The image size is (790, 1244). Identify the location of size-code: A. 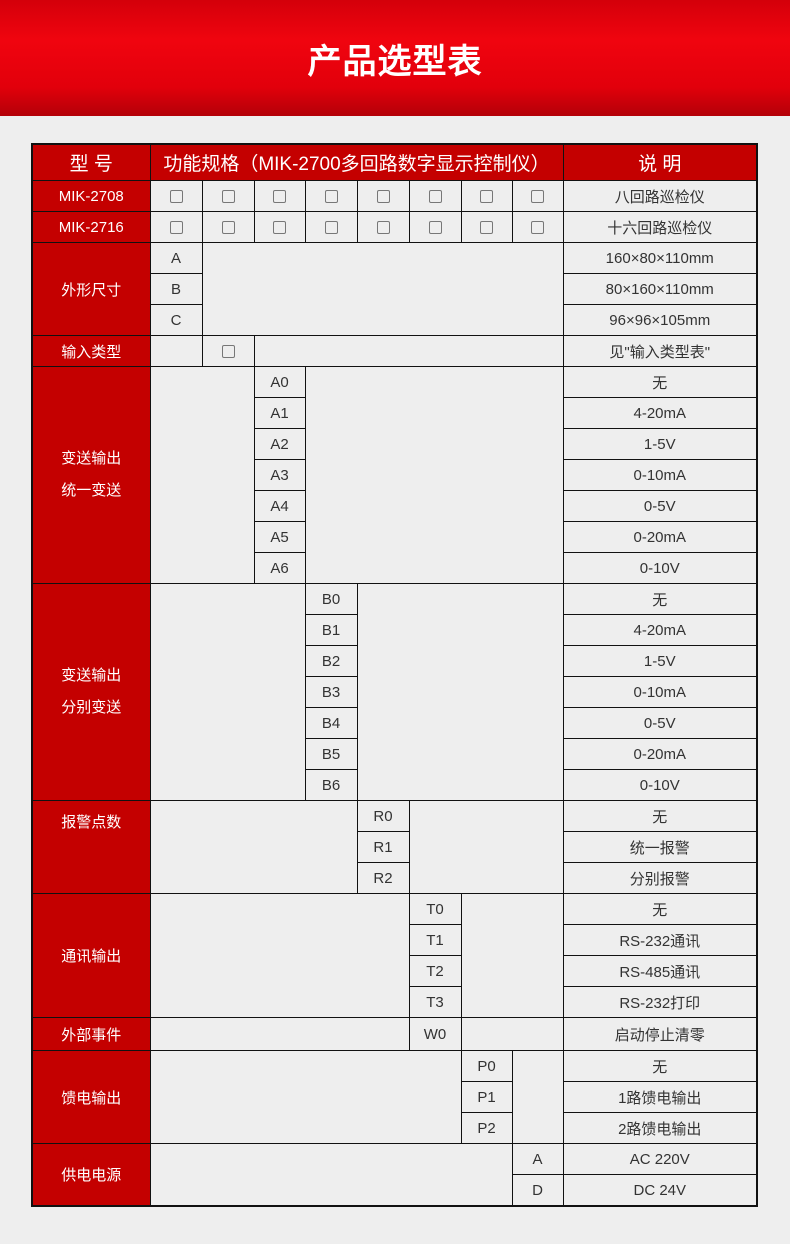
(176, 258).